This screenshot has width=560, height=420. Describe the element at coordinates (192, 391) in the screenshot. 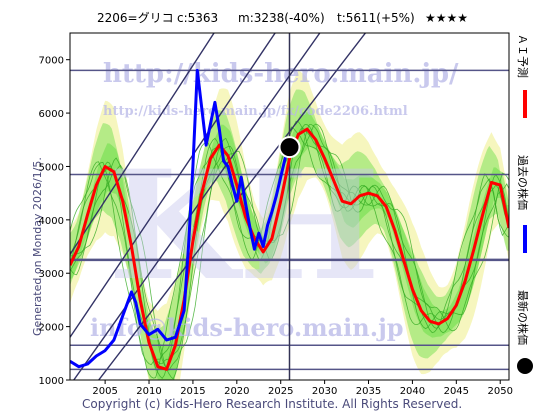

I see `x-tick-label: 2015` at that location.